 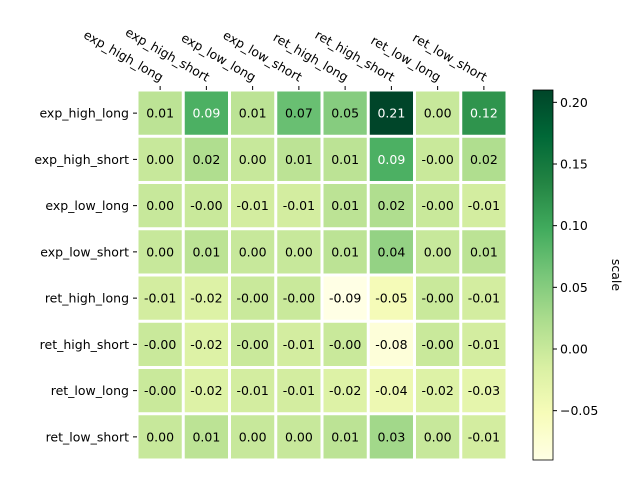 What do you see at coordinates (391, 251) in the screenshot?
I see `cell-value-label: 0.04` at bounding box center [391, 251].